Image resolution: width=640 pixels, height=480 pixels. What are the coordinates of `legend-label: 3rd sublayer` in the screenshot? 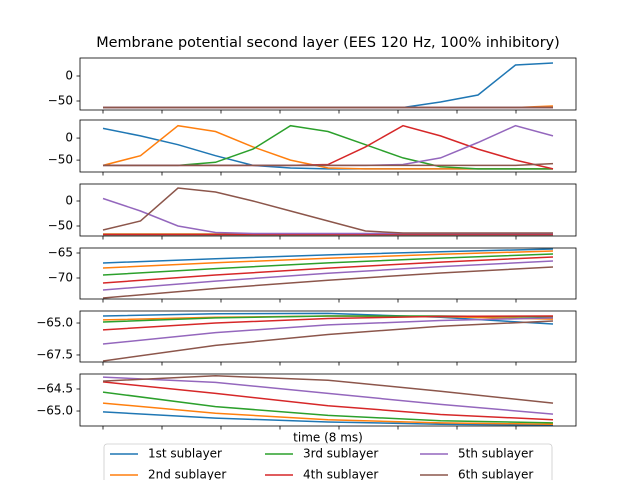 It's located at (340, 454).